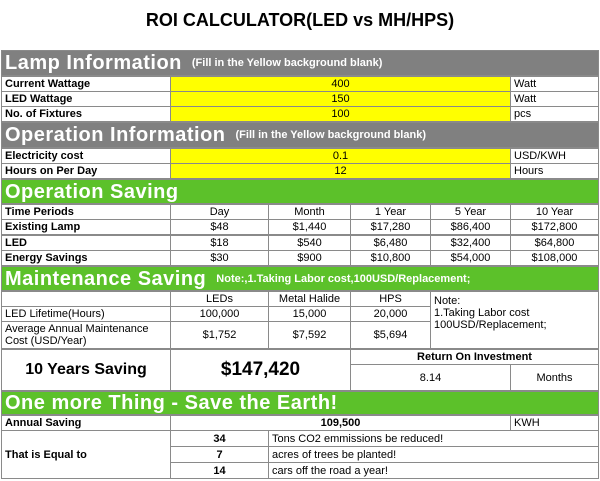 The width and height of the screenshot is (600, 481). What do you see at coordinates (219, 299) in the screenshot?
I see `column-header: LEDs` at bounding box center [219, 299].